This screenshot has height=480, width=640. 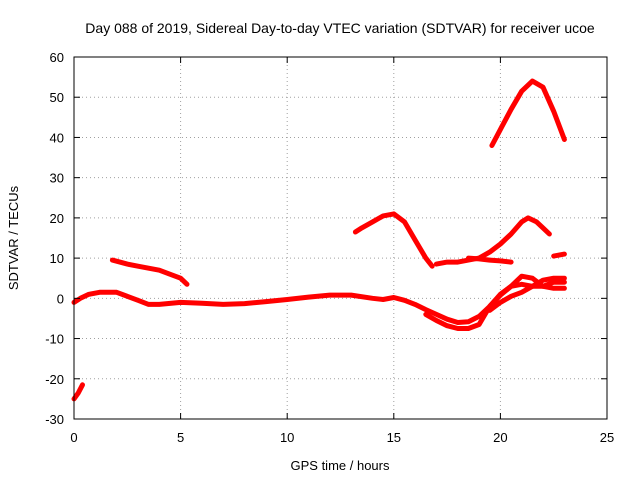 I want to click on series-arc-late-dip, so click(x=495, y=302).